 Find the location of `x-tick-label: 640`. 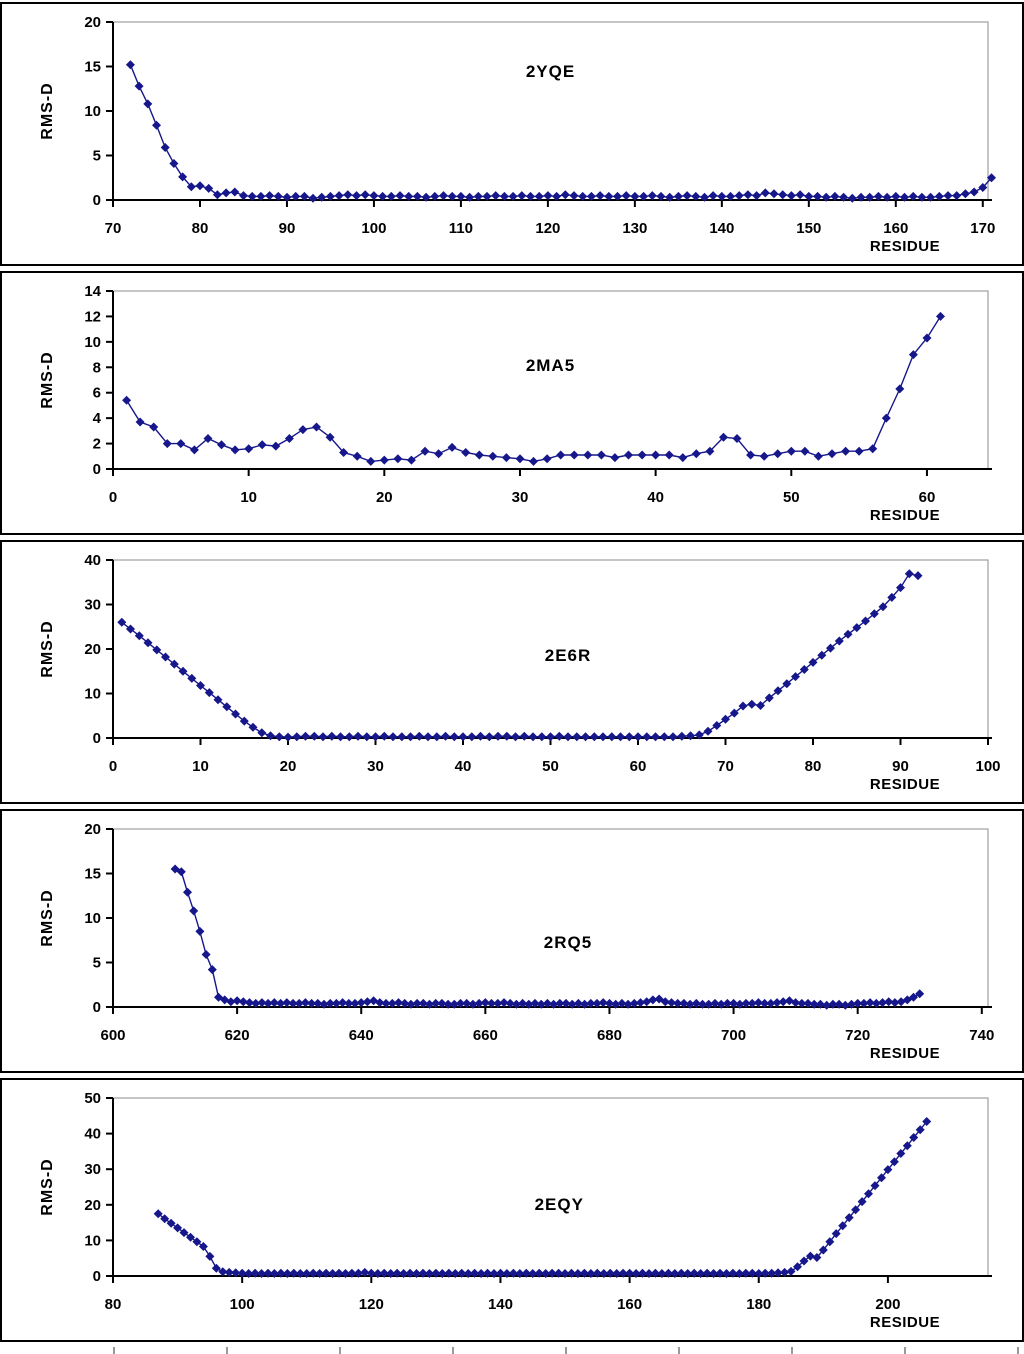

x-tick-label: 640 is located at coordinates (361, 1035).